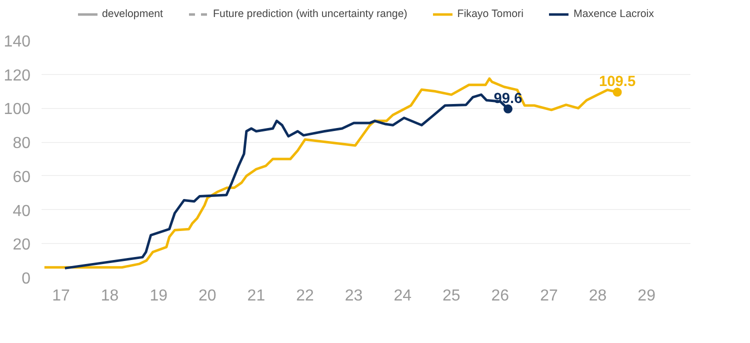  What do you see at coordinates (159, 296) in the screenshot?
I see `x-tick-label: 19` at bounding box center [159, 296].